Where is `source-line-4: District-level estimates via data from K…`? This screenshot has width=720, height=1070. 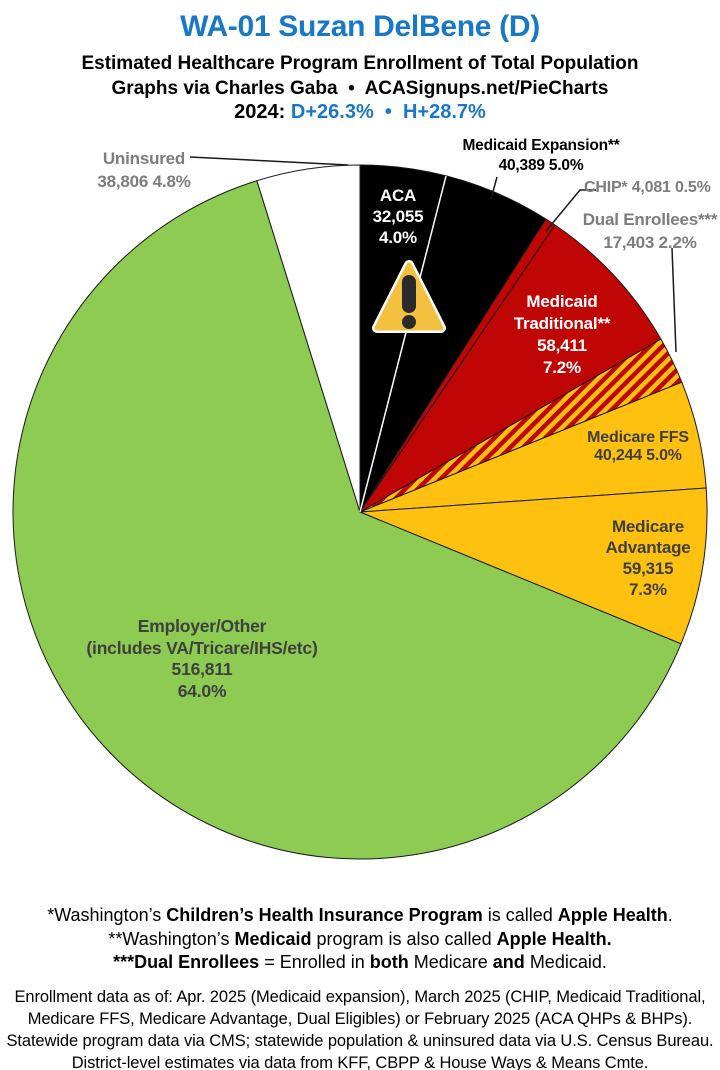
source-line-4: District-level estimates via data from K… is located at coordinates (360, 1062).